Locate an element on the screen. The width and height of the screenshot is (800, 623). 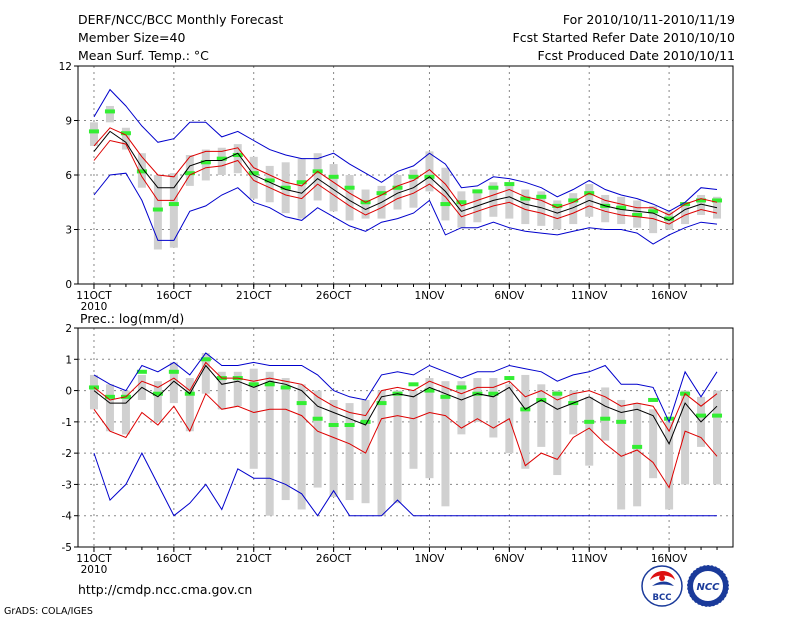
ncc-logo: NCC is located at coordinates (708, 586).